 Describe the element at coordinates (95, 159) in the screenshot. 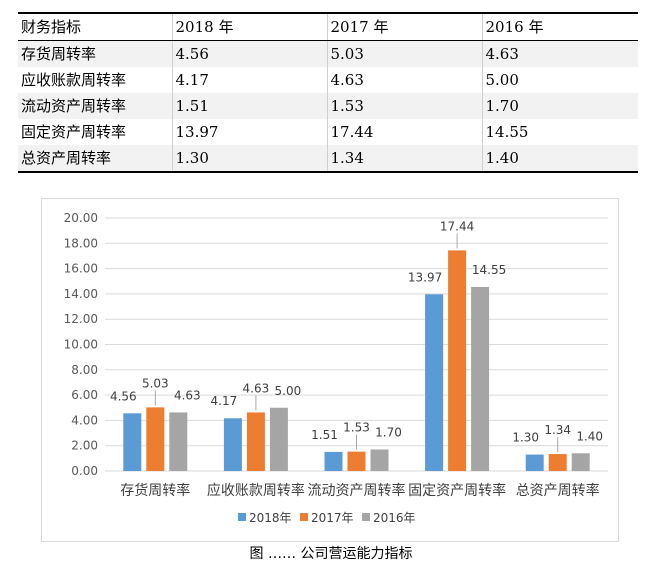

I see `row-label: 总资产周转率` at that location.